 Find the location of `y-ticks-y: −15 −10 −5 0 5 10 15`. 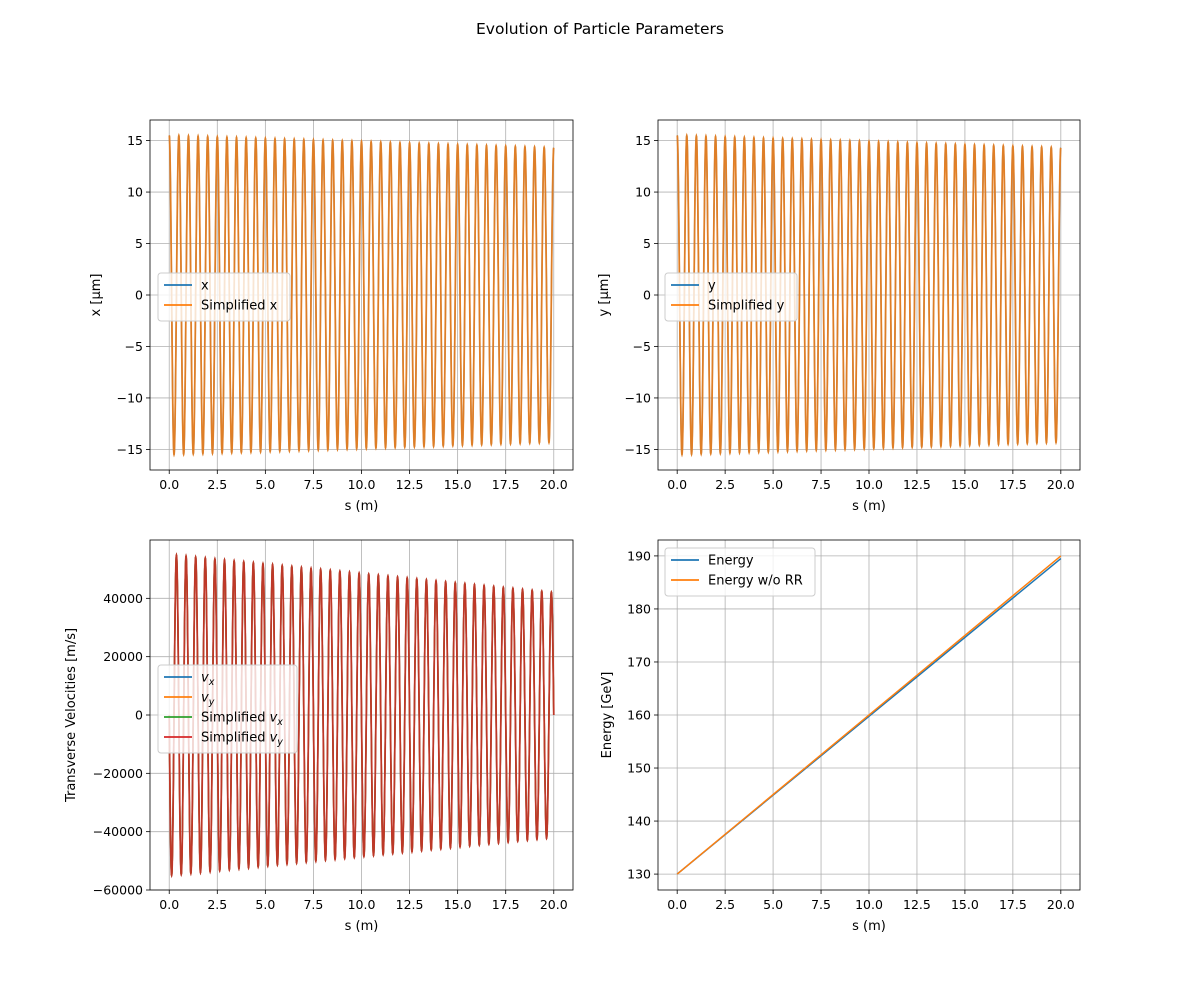

y-ticks-y: −15 −10 −5 0 5 10 15 is located at coordinates (641, 295).